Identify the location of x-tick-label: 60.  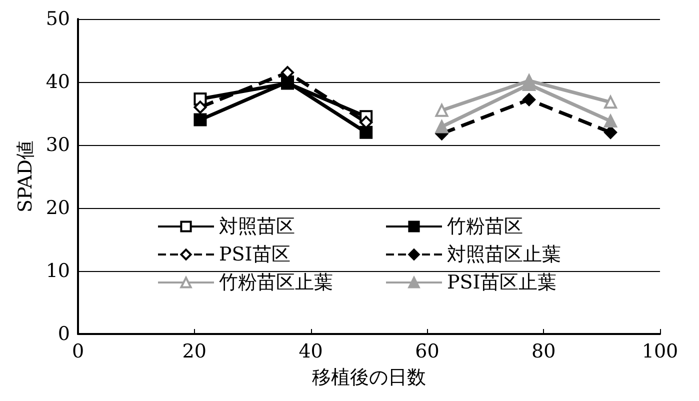
(427, 351).